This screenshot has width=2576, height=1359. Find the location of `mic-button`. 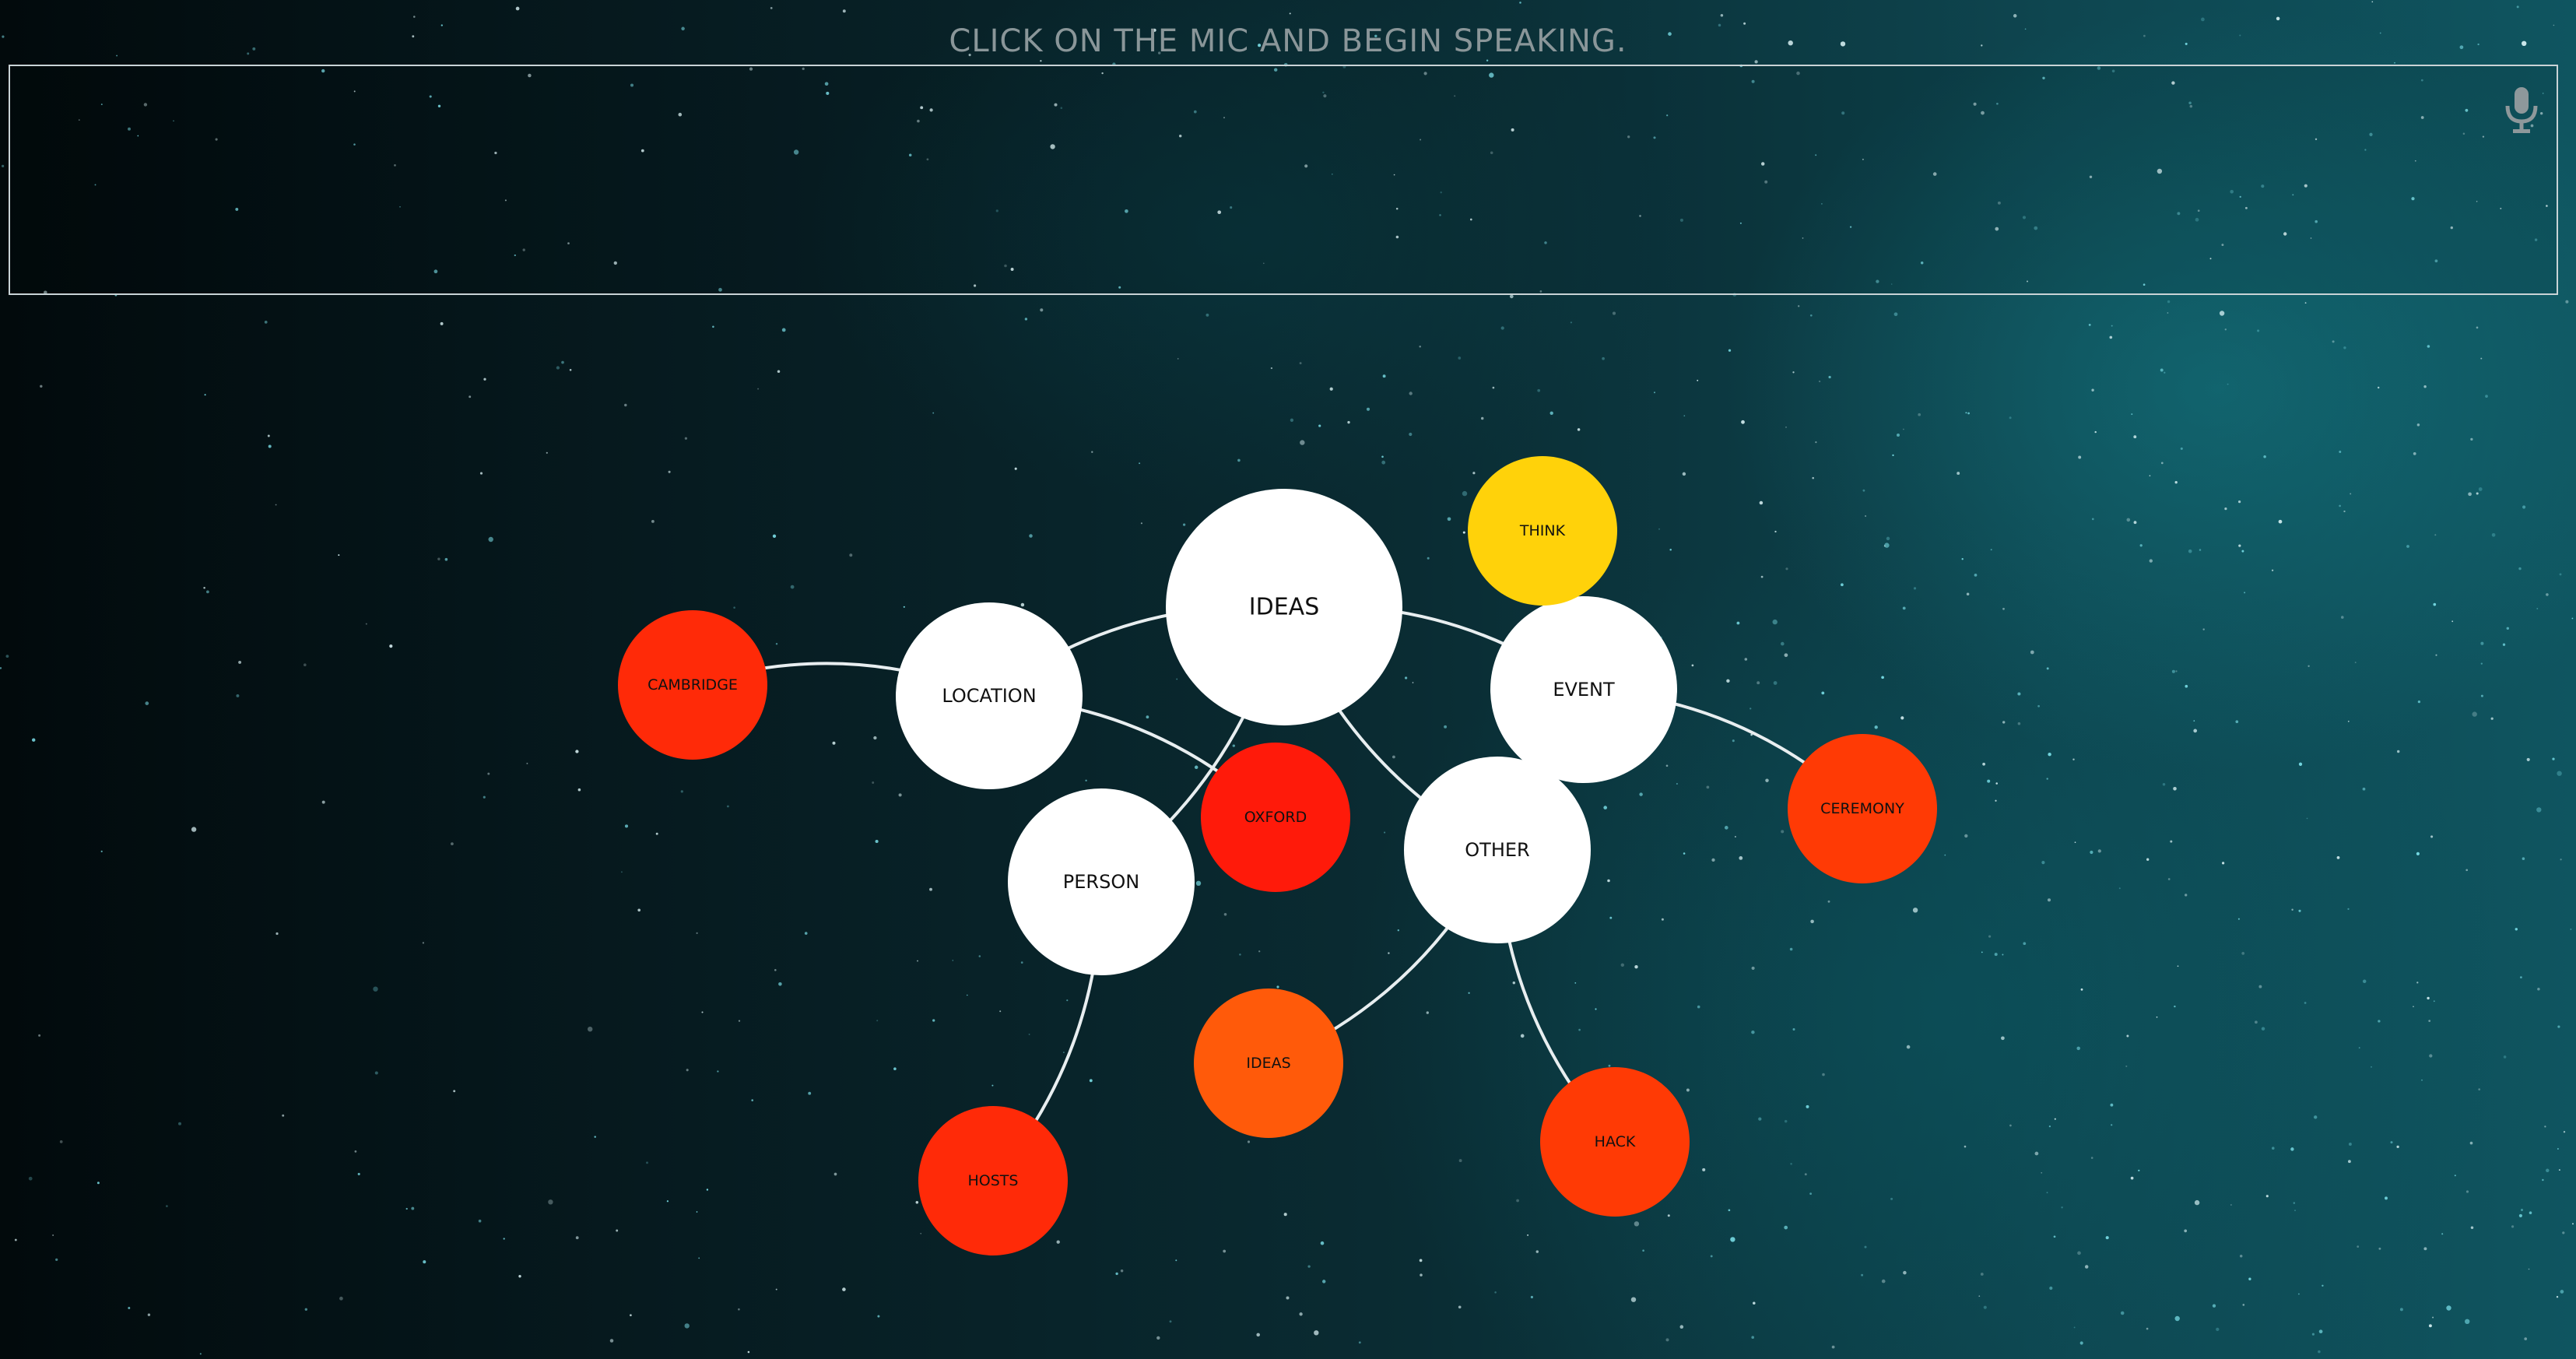

mic-button is located at coordinates (2522, 110).